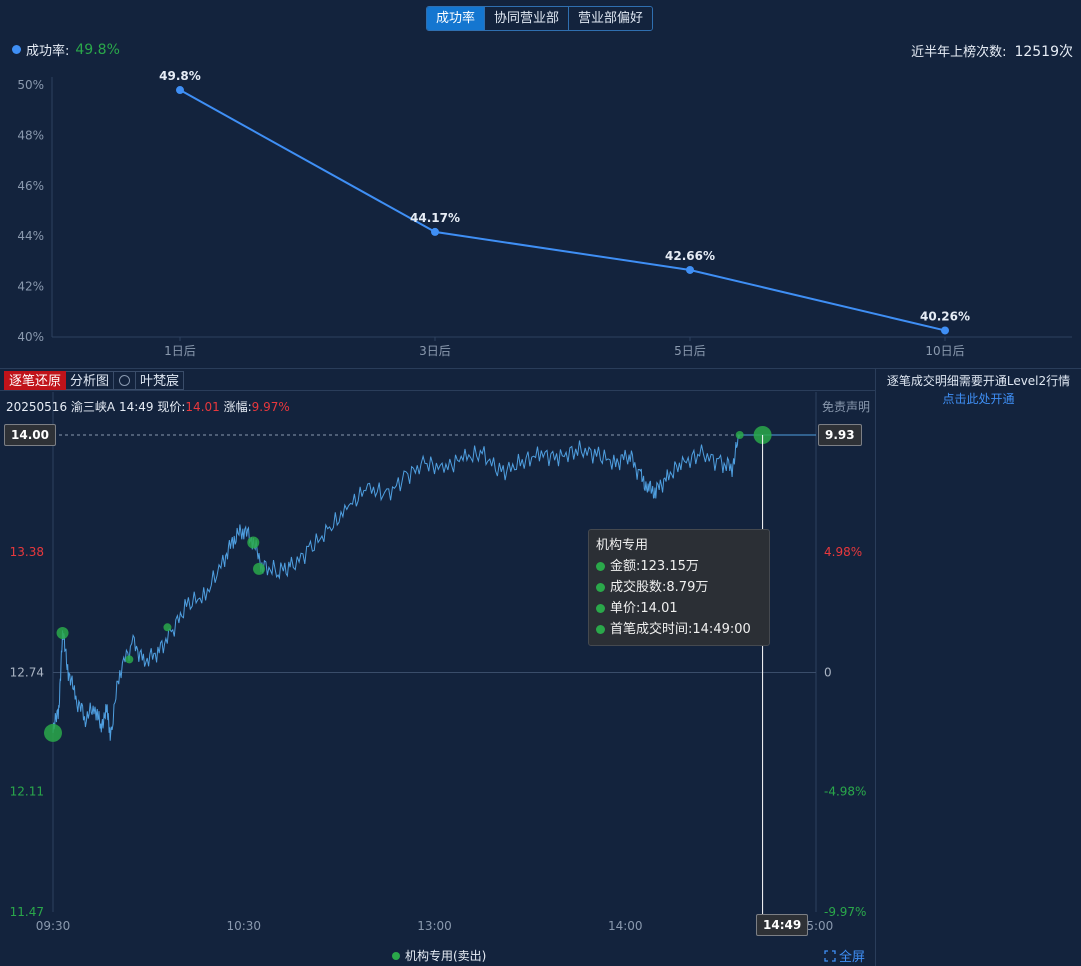 This screenshot has height=966, width=1081. I want to click on tooltip-amount-value: 123.15万, so click(669, 566).